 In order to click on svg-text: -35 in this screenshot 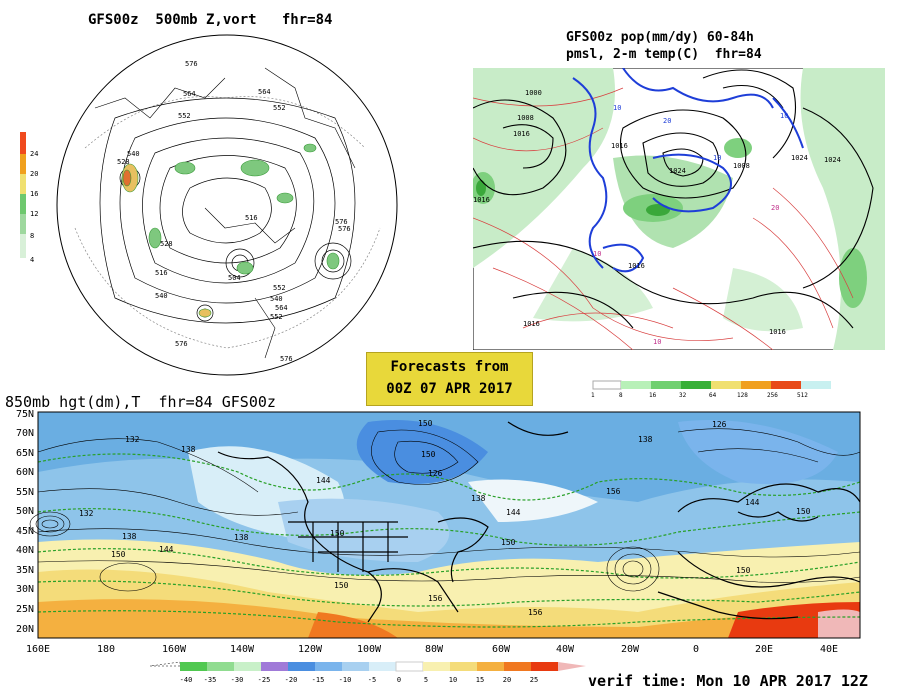, I will do `click(210, 680)`.